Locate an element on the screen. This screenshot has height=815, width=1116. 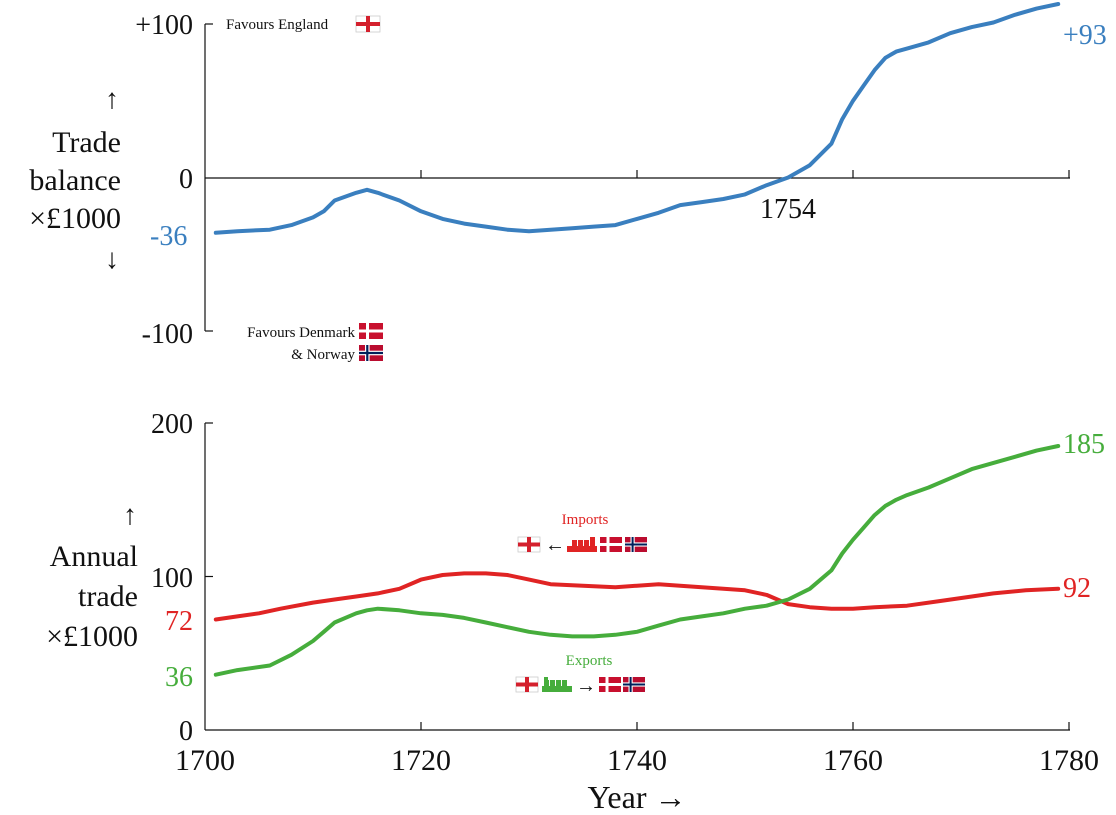
balance-ylabel-arrow-up: ↑ is located at coordinates (112, 99).